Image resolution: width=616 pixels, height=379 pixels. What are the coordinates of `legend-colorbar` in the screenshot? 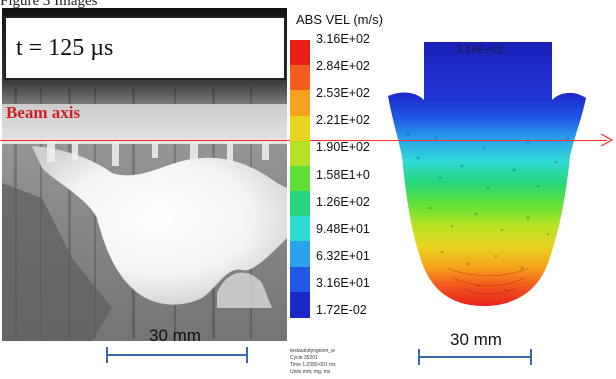 It's located at (300, 179).